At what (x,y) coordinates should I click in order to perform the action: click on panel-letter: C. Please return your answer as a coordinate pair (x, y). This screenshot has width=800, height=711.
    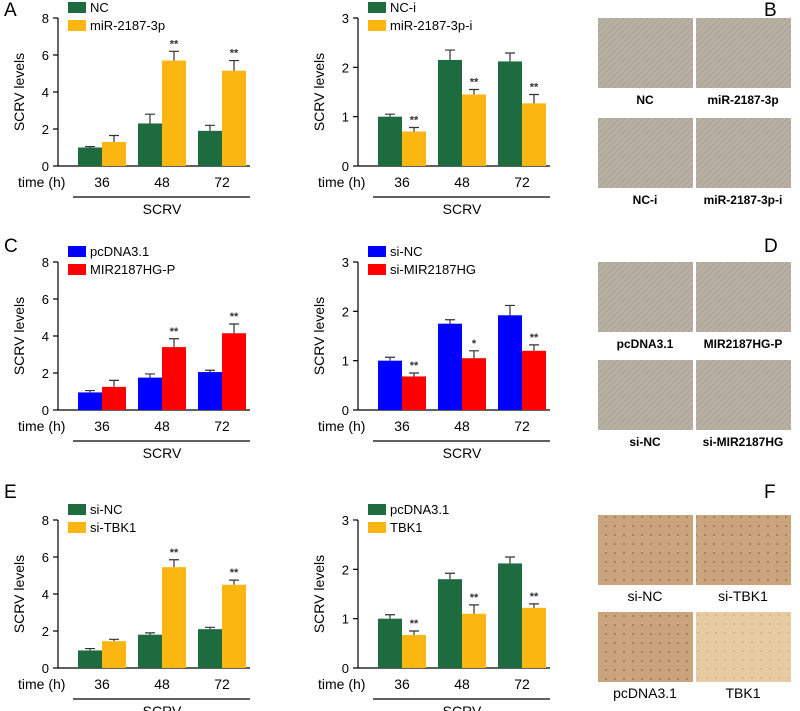
    Looking at the image, I should click on (11, 246).